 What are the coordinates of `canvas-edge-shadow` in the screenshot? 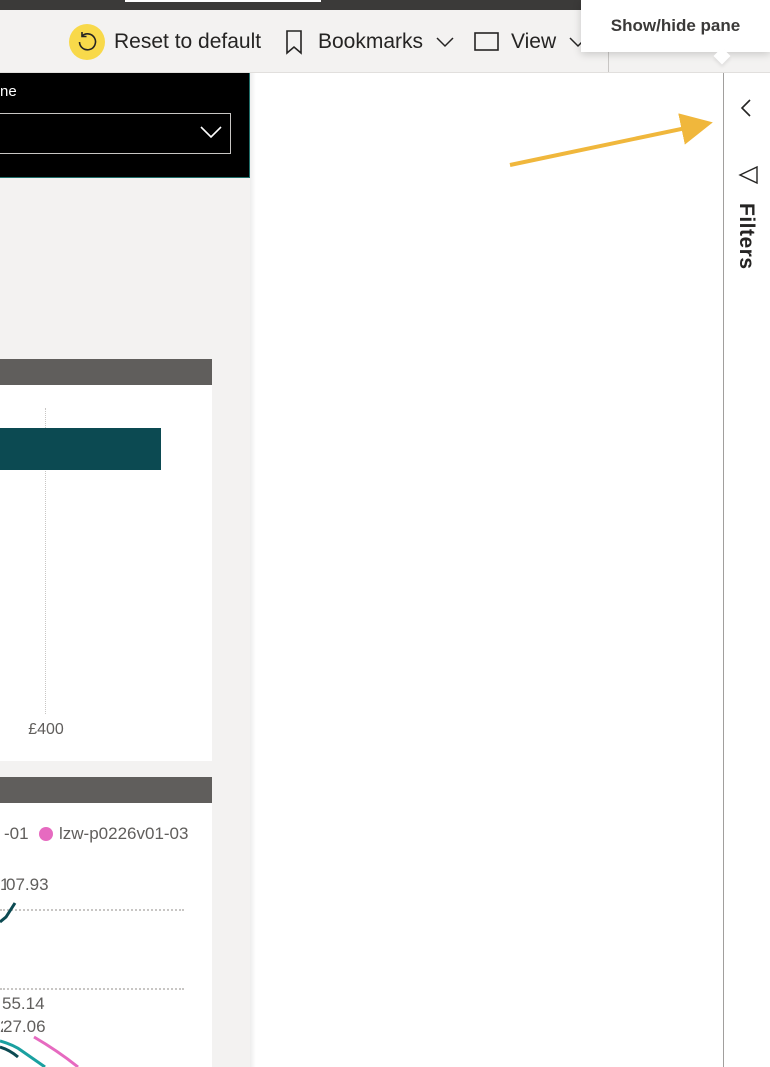 It's located at (253, 570).